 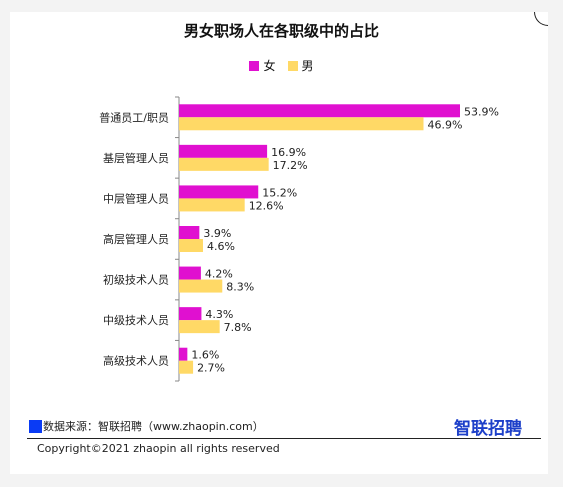 What do you see at coordinates (281, 31) in the screenshot?
I see `chart-title: 男女职场人在各职级中的占比` at bounding box center [281, 31].